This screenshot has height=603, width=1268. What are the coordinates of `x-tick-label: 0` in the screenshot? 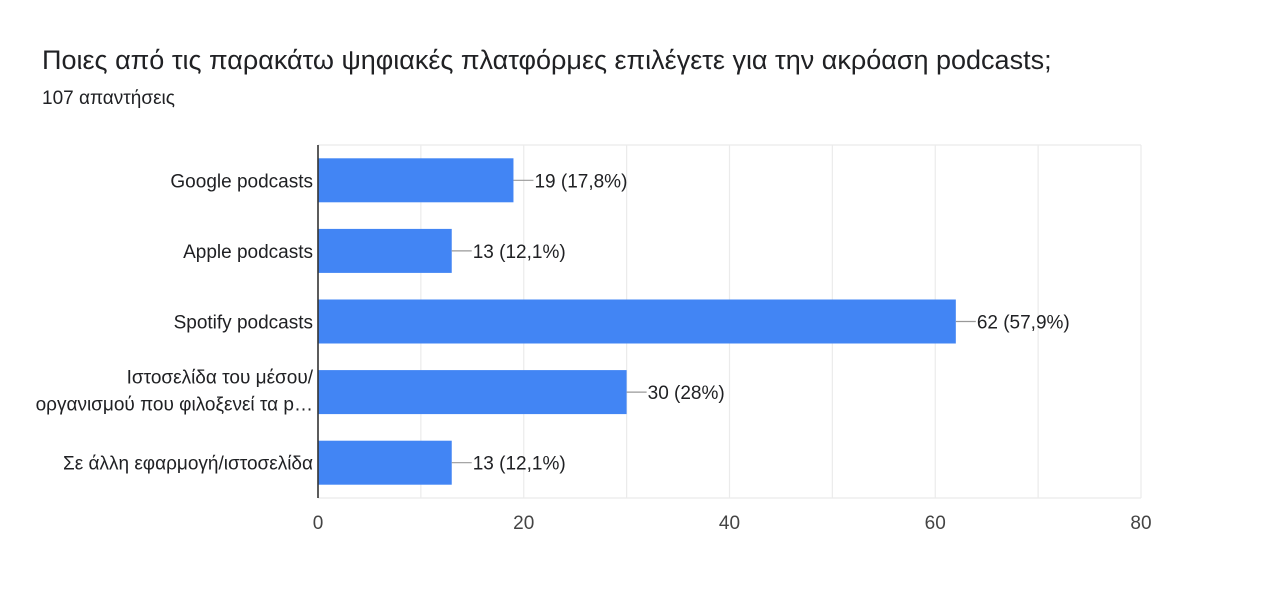 It's located at (318, 523).